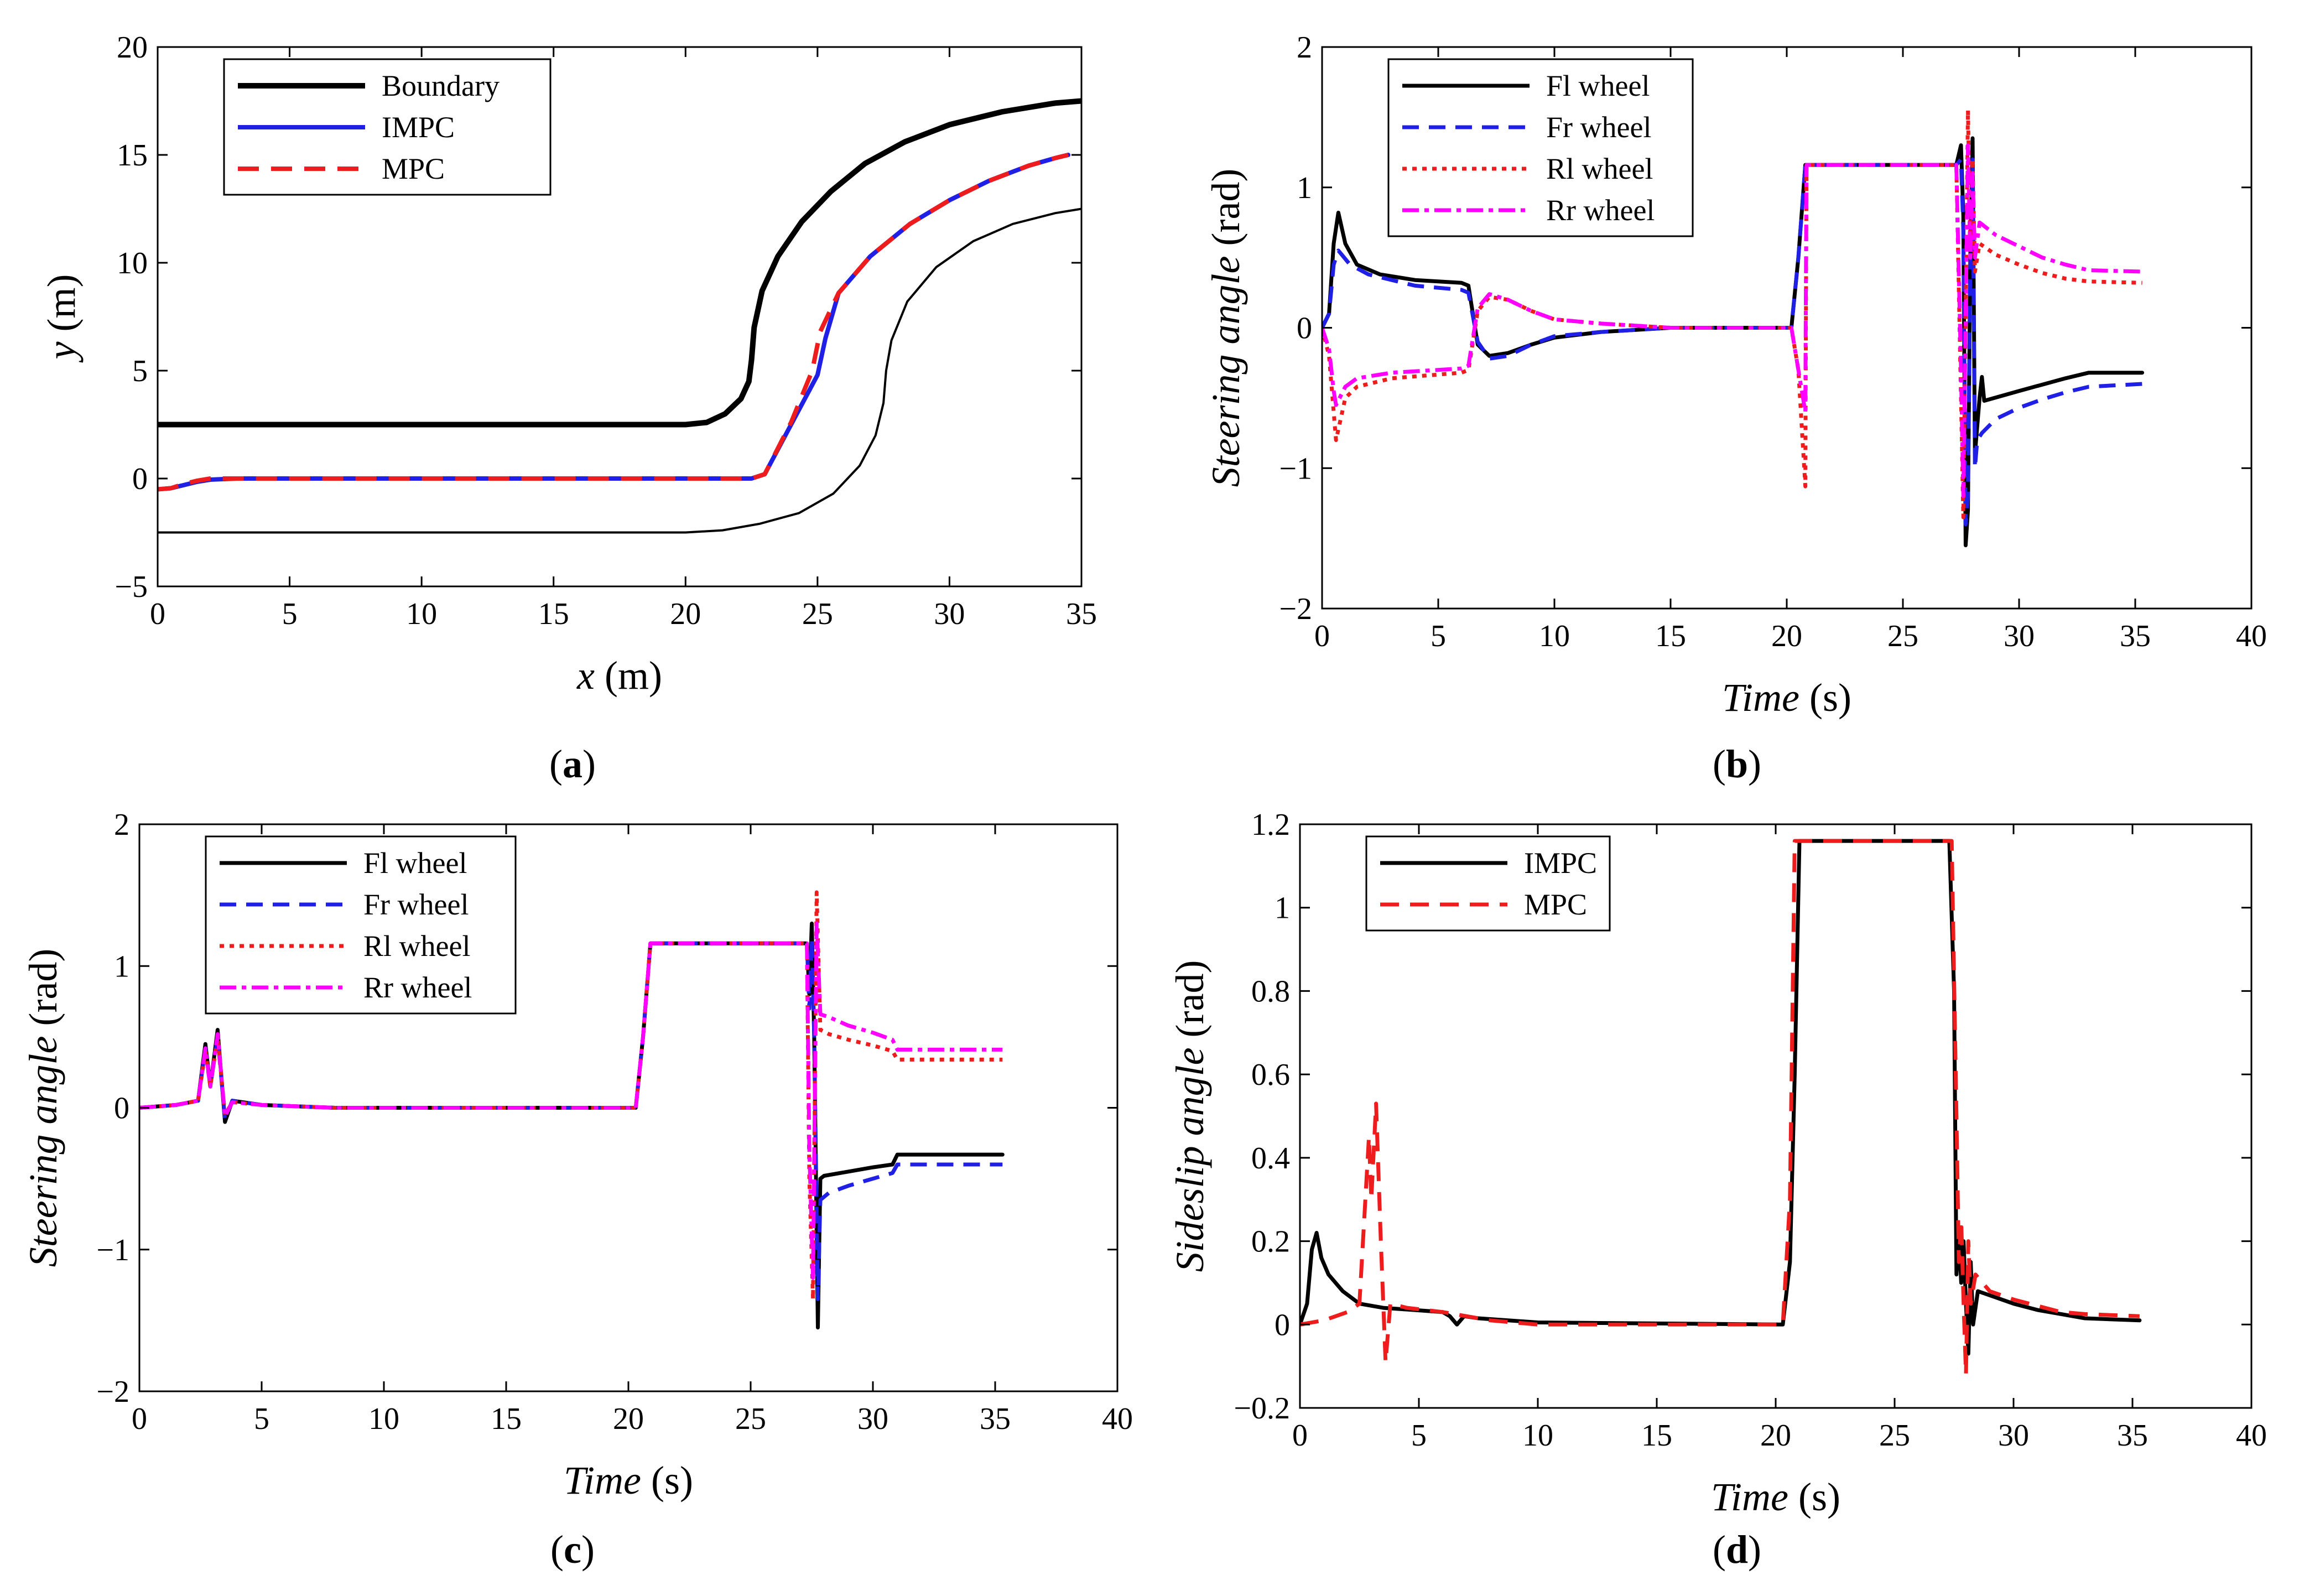 The image size is (2320, 1596). Describe the element at coordinates (140, 371) in the screenshot. I see `y-tick-label: 5` at that location.